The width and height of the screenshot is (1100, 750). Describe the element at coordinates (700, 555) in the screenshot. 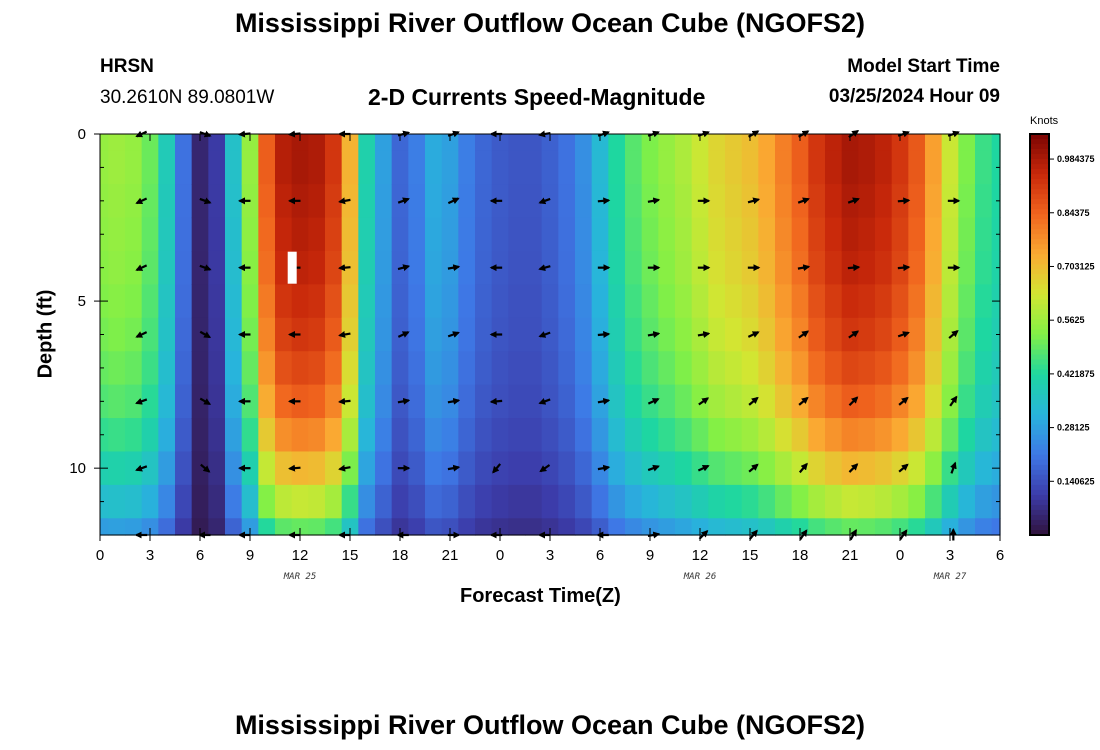

I see `x-tick-label: 12` at that location.